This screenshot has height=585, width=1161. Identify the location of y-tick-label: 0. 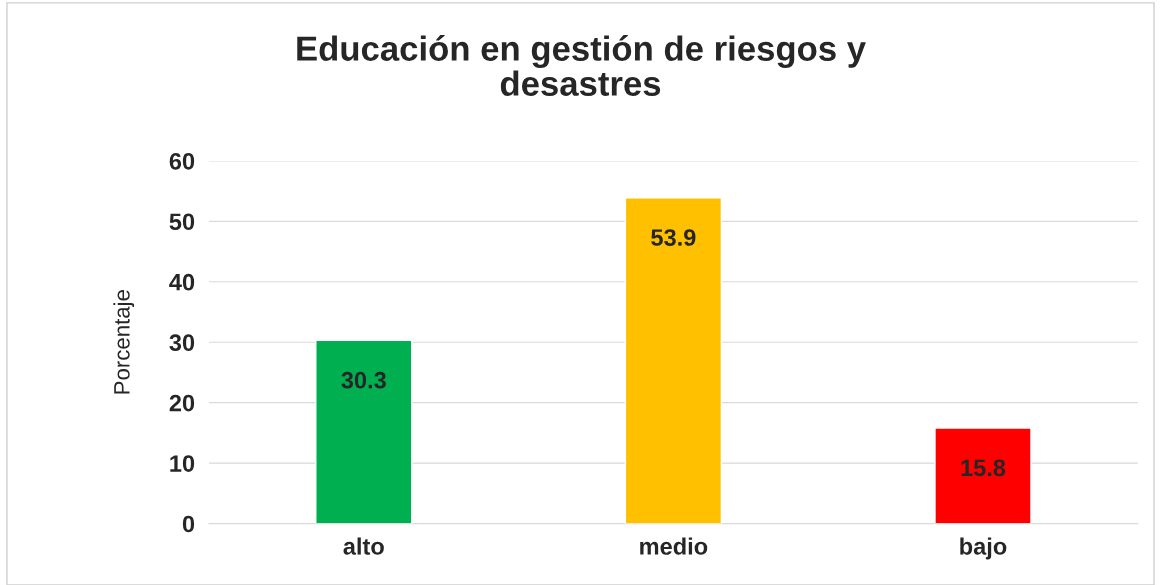
(188, 524).